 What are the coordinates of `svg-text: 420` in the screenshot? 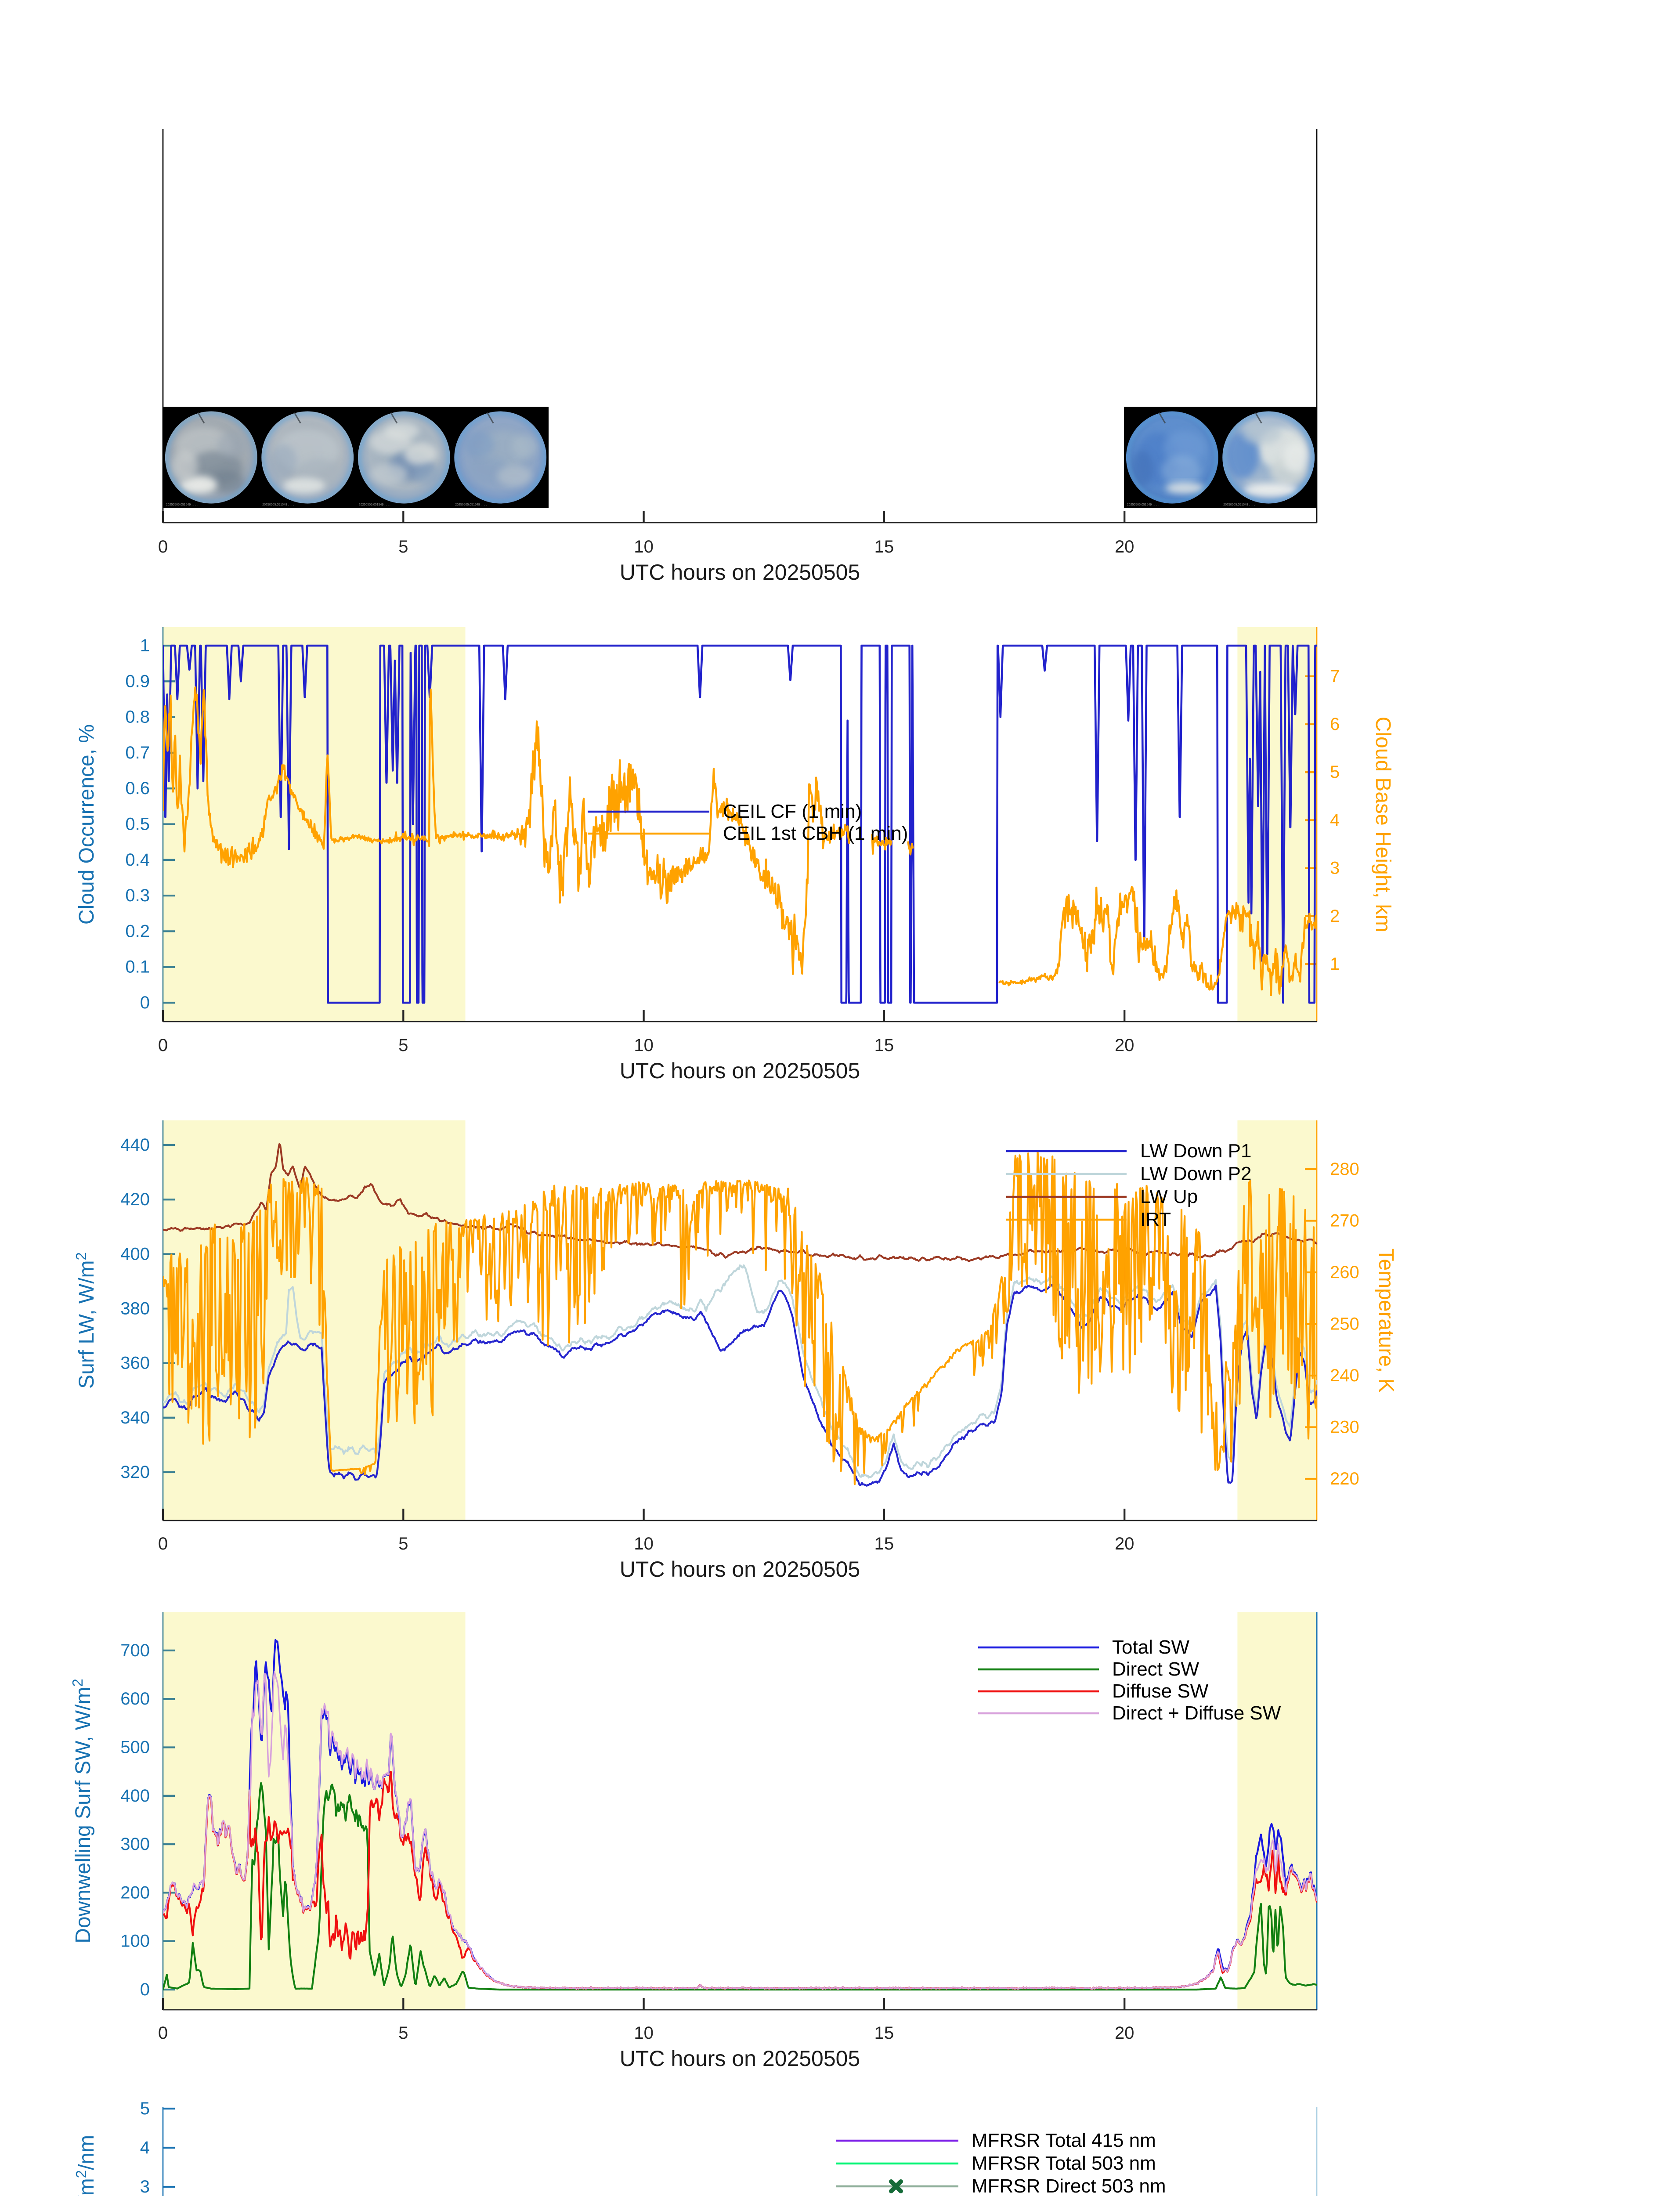 It's located at (135, 1199).